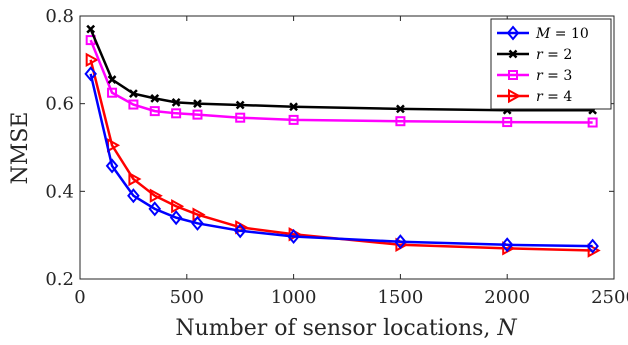 The height and width of the screenshot is (345, 628). What do you see at coordinates (534, 76) in the screenshot?
I see `legend-entry: r = 3` at bounding box center [534, 76].